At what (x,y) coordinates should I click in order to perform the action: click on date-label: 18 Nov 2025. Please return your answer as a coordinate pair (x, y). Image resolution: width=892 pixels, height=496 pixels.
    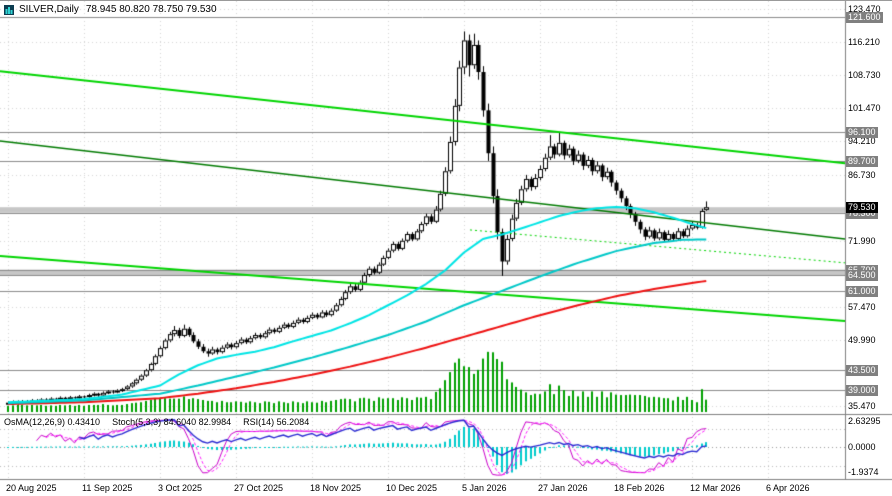
    Looking at the image, I should click on (336, 488).